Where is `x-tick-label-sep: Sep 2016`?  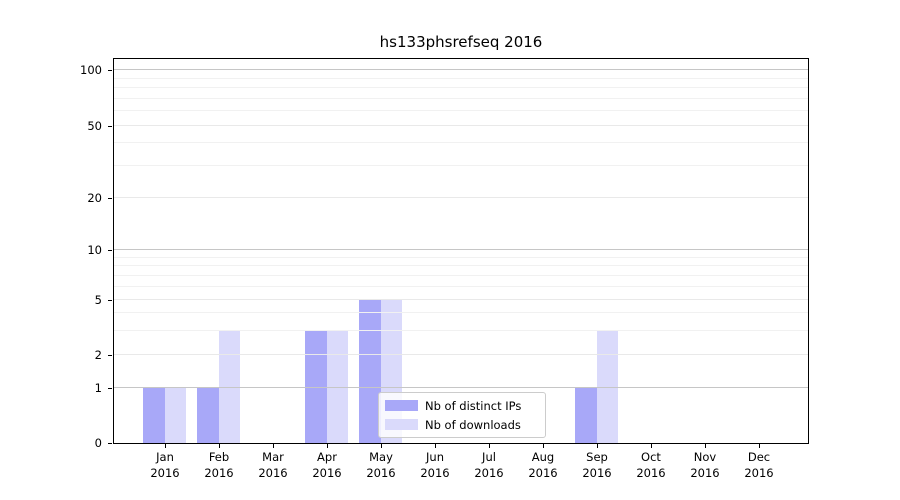
x-tick-label-sep: Sep 2016 is located at coordinates (597, 465).